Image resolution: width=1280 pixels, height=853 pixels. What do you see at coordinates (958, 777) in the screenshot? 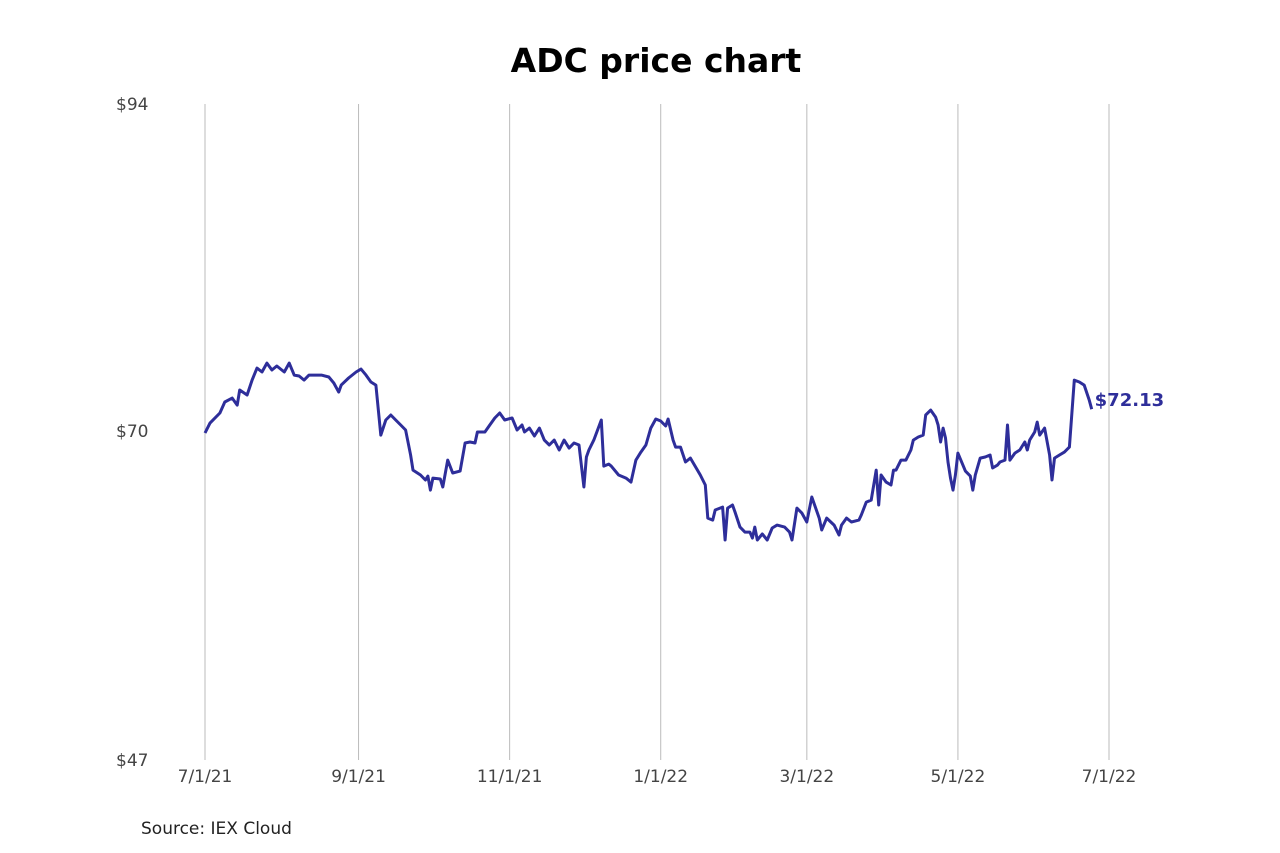
I see `x-tick-label: 5/1/22` at bounding box center [958, 777].